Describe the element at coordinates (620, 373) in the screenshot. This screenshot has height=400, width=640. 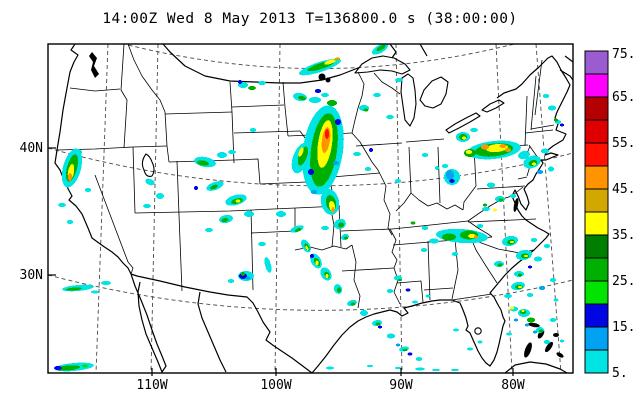
I see `colorbar-label: 5.` at that location.